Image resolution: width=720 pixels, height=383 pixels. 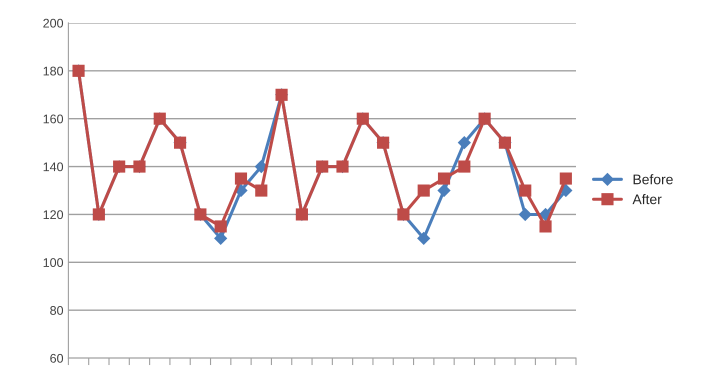 I want to click on legend-label: Before, so click(x=653, y=179).